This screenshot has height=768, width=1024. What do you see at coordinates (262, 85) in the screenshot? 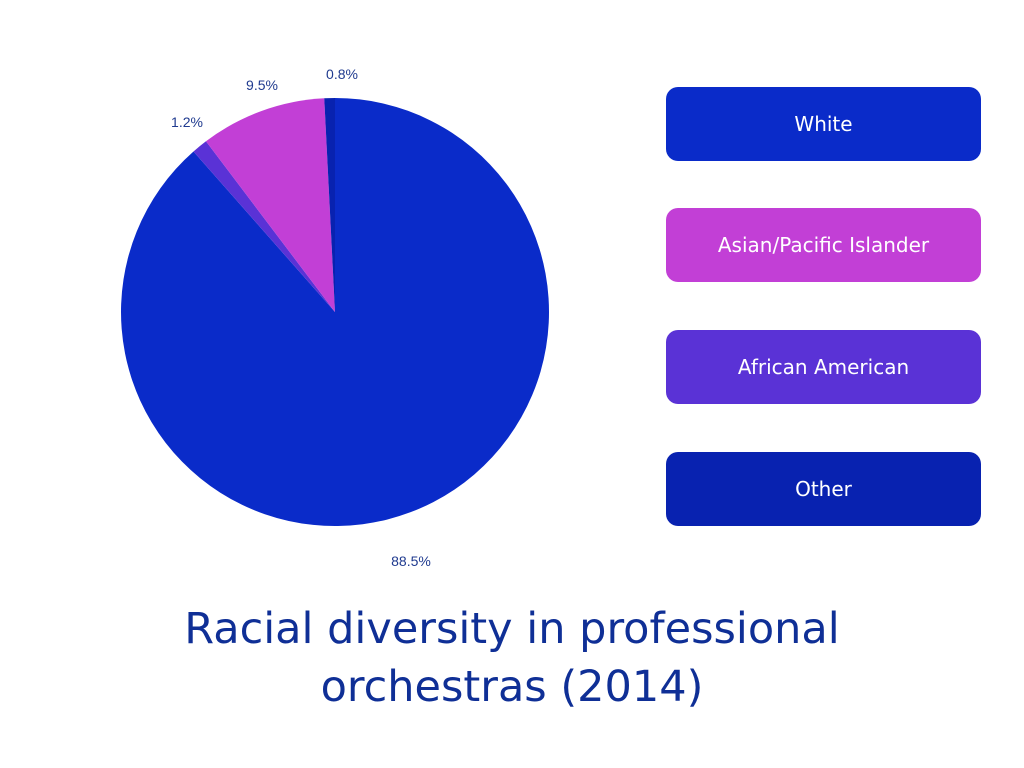
I see `slice-label-asian-pacific-islander: 9.5%` at bounding box center [262, 85].